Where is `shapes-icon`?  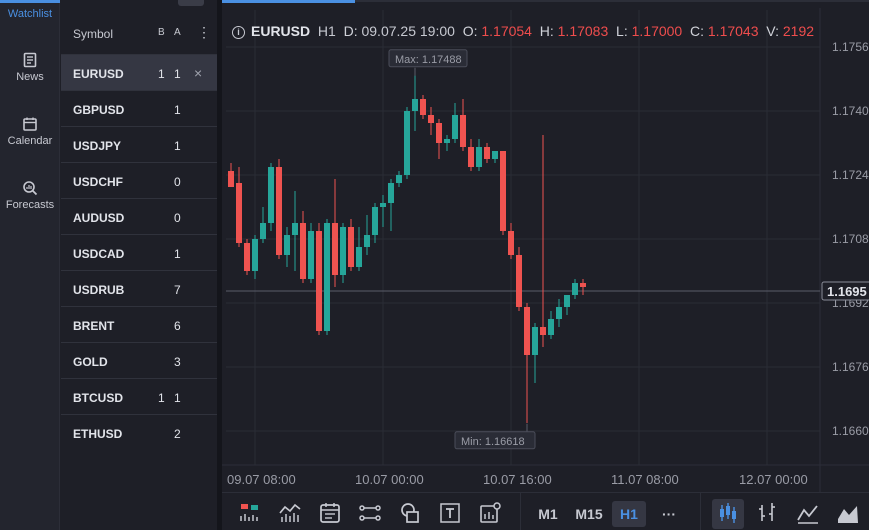 shapes-icon is located at coordinates (410, 513).